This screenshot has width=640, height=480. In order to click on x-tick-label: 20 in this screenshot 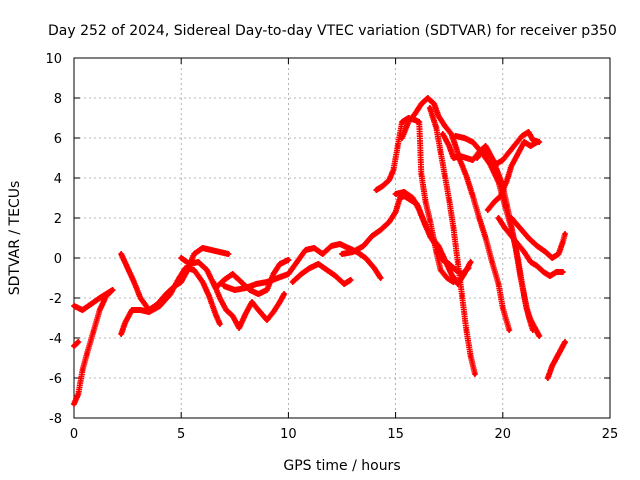, I will do `click(503, 434)`.